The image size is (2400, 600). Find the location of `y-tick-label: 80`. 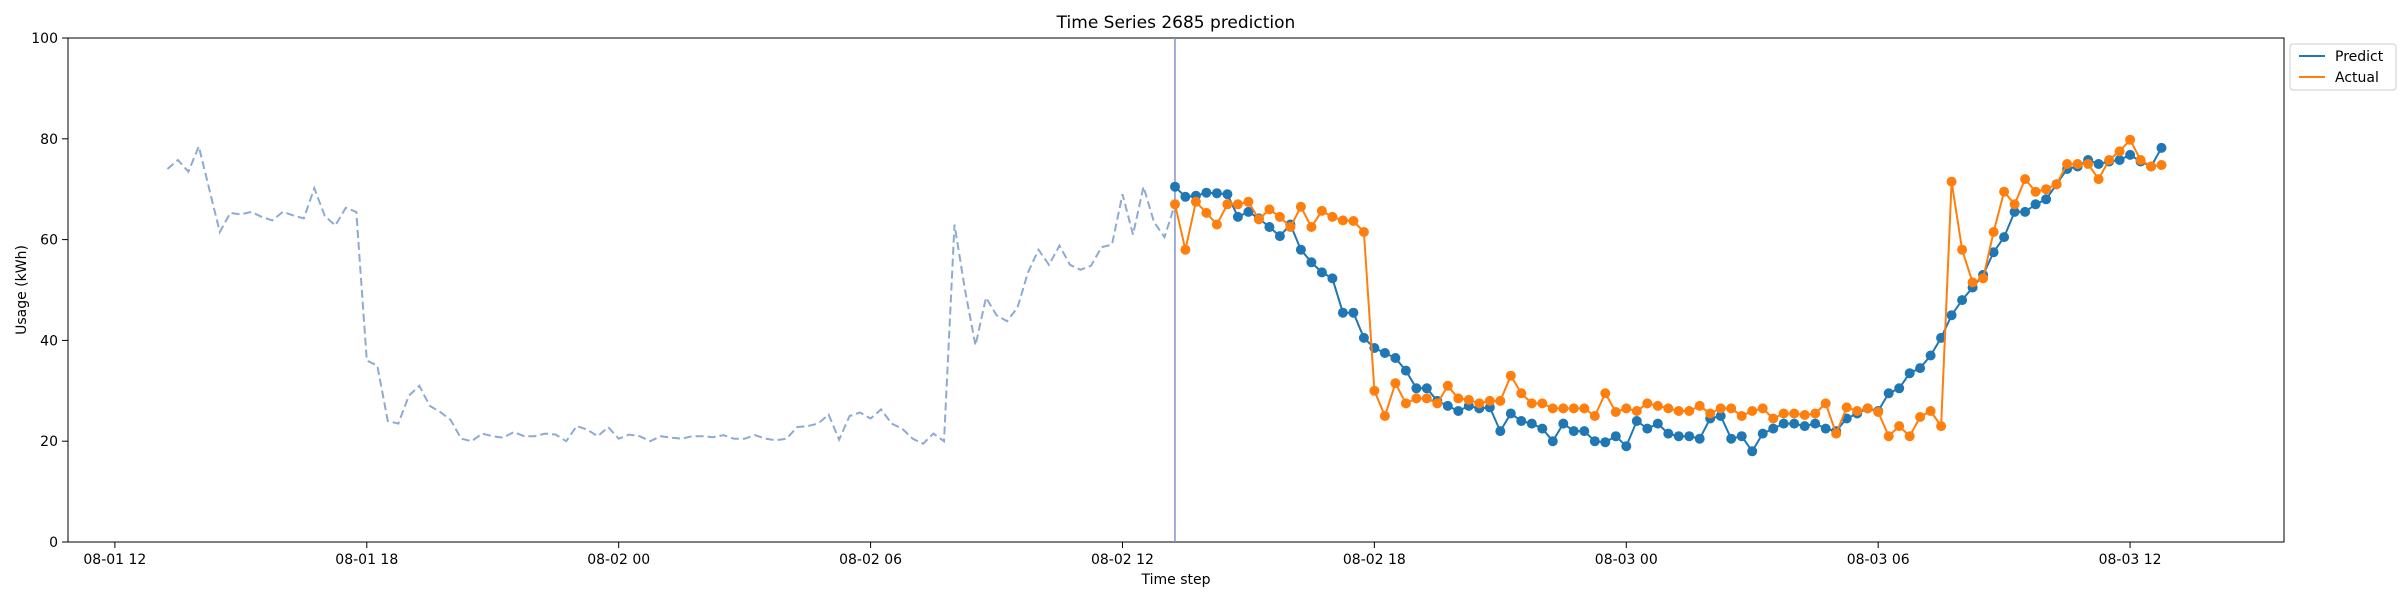

y-tick-label: 80 is located at coordinates (49, 140).